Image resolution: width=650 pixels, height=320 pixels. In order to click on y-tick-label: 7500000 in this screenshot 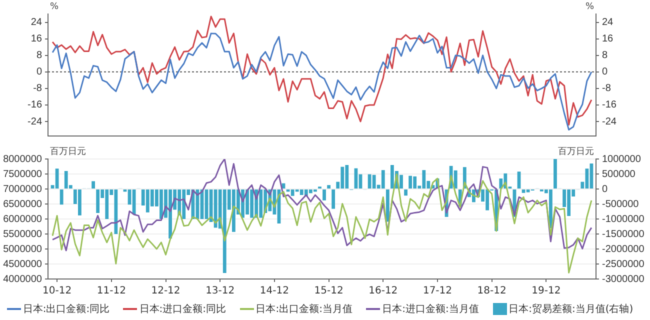, I will do `click(22, 174)`.